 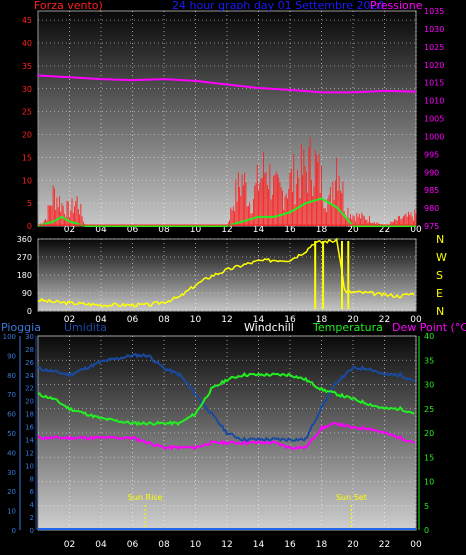 What do you see at coordinates (29, 363) in the screenshot?
I see `humidity-tick-label: 26` at bounding box center [29, 363].